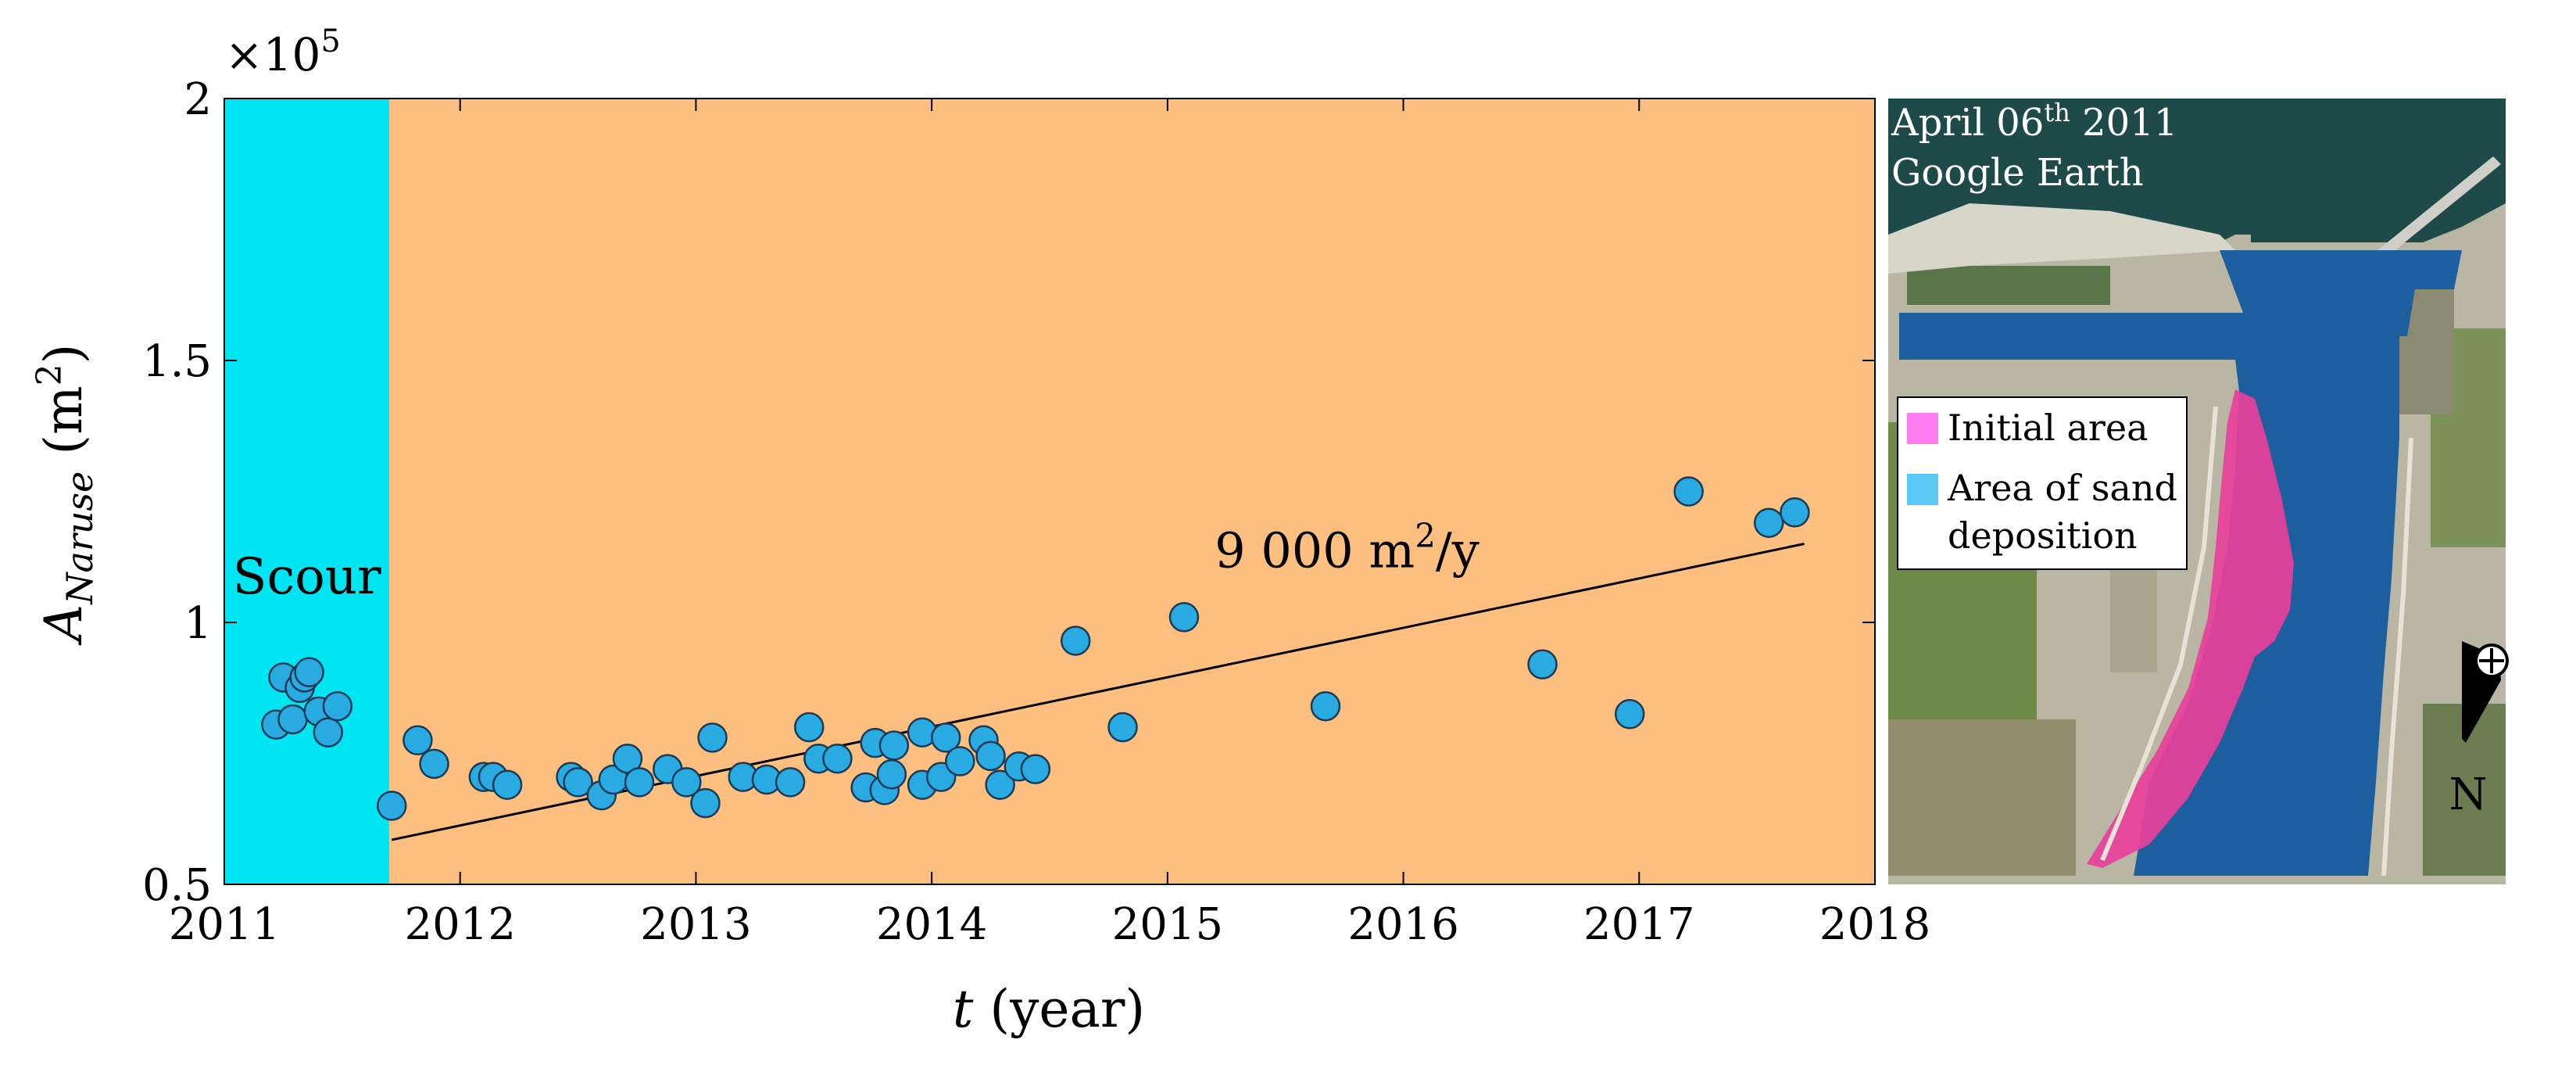  Describe the element at coordinates (307, 492) in the screenshot. I see `scour-region` at that location.